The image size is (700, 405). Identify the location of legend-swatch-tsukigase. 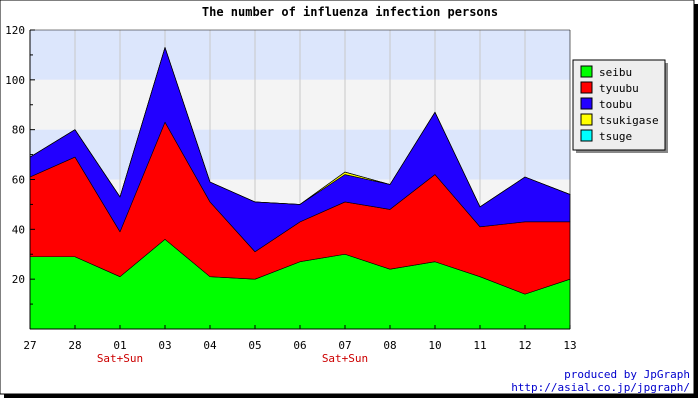
(586, 119).